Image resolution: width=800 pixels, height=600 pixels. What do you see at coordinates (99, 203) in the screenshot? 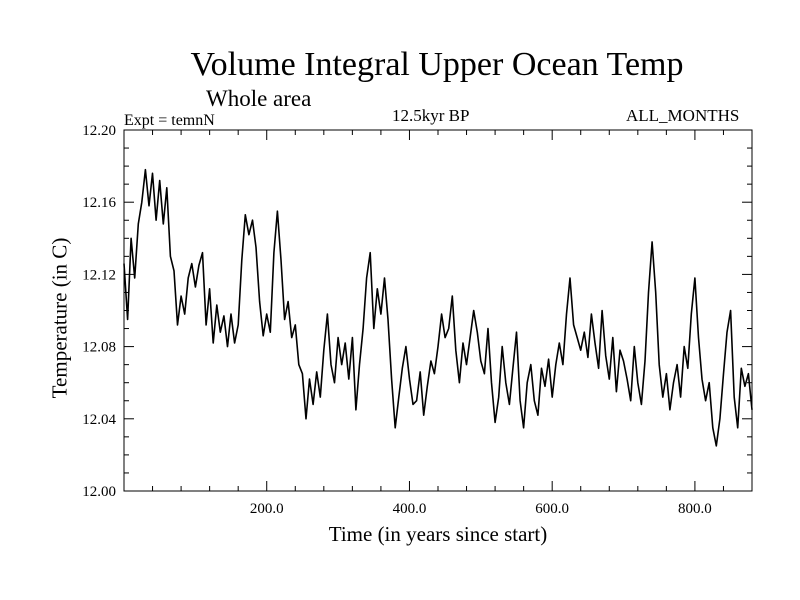
I see `y-tick-label: 12.16` at bounding box center [99, 203].